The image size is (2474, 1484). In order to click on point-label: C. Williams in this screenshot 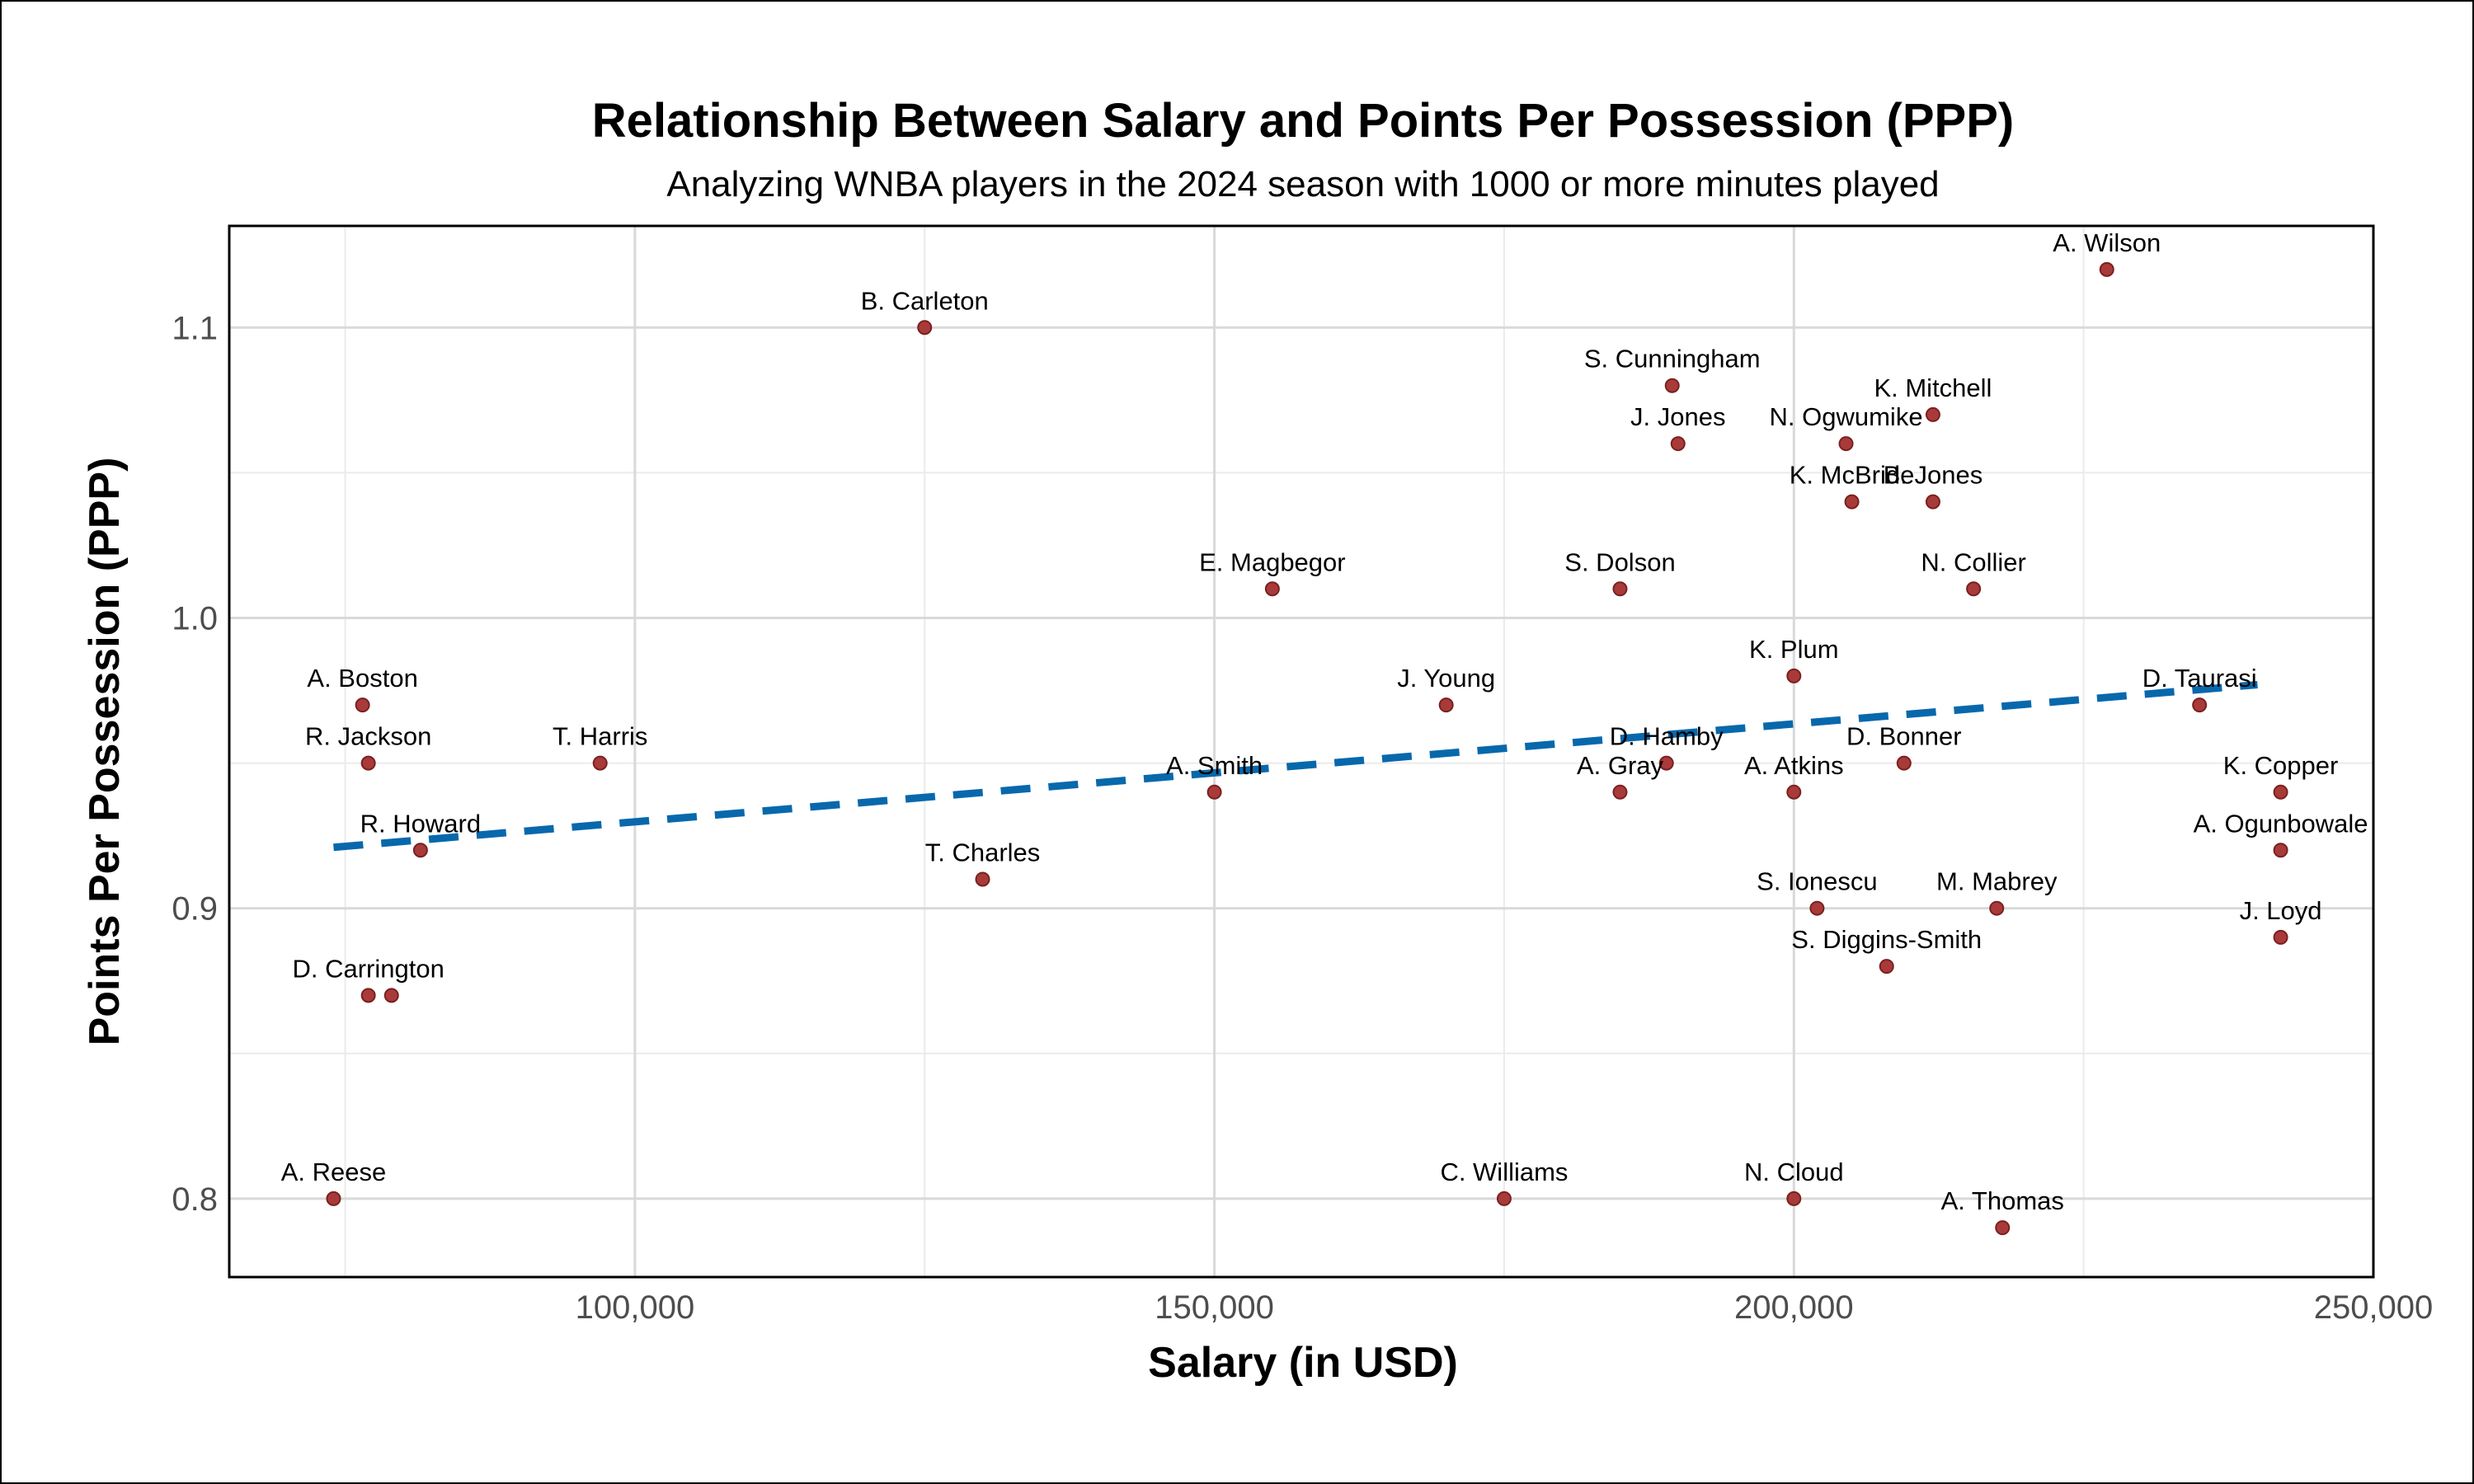, I will do `click(1504, 1172)`.